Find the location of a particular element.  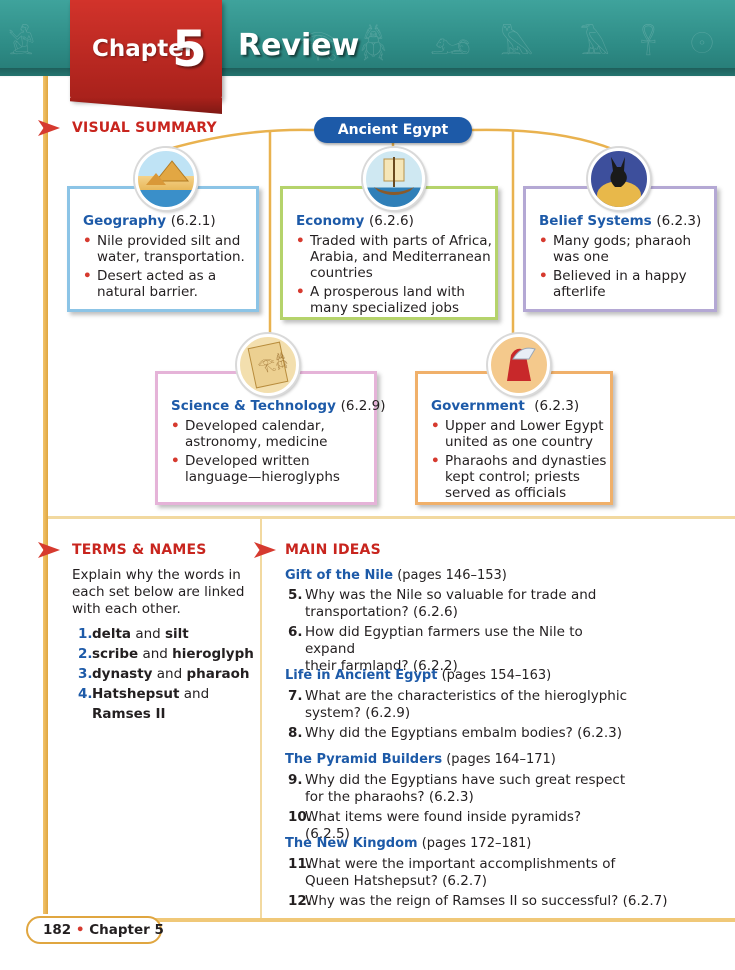

bottom-rule is located at coordinates (389, 920).